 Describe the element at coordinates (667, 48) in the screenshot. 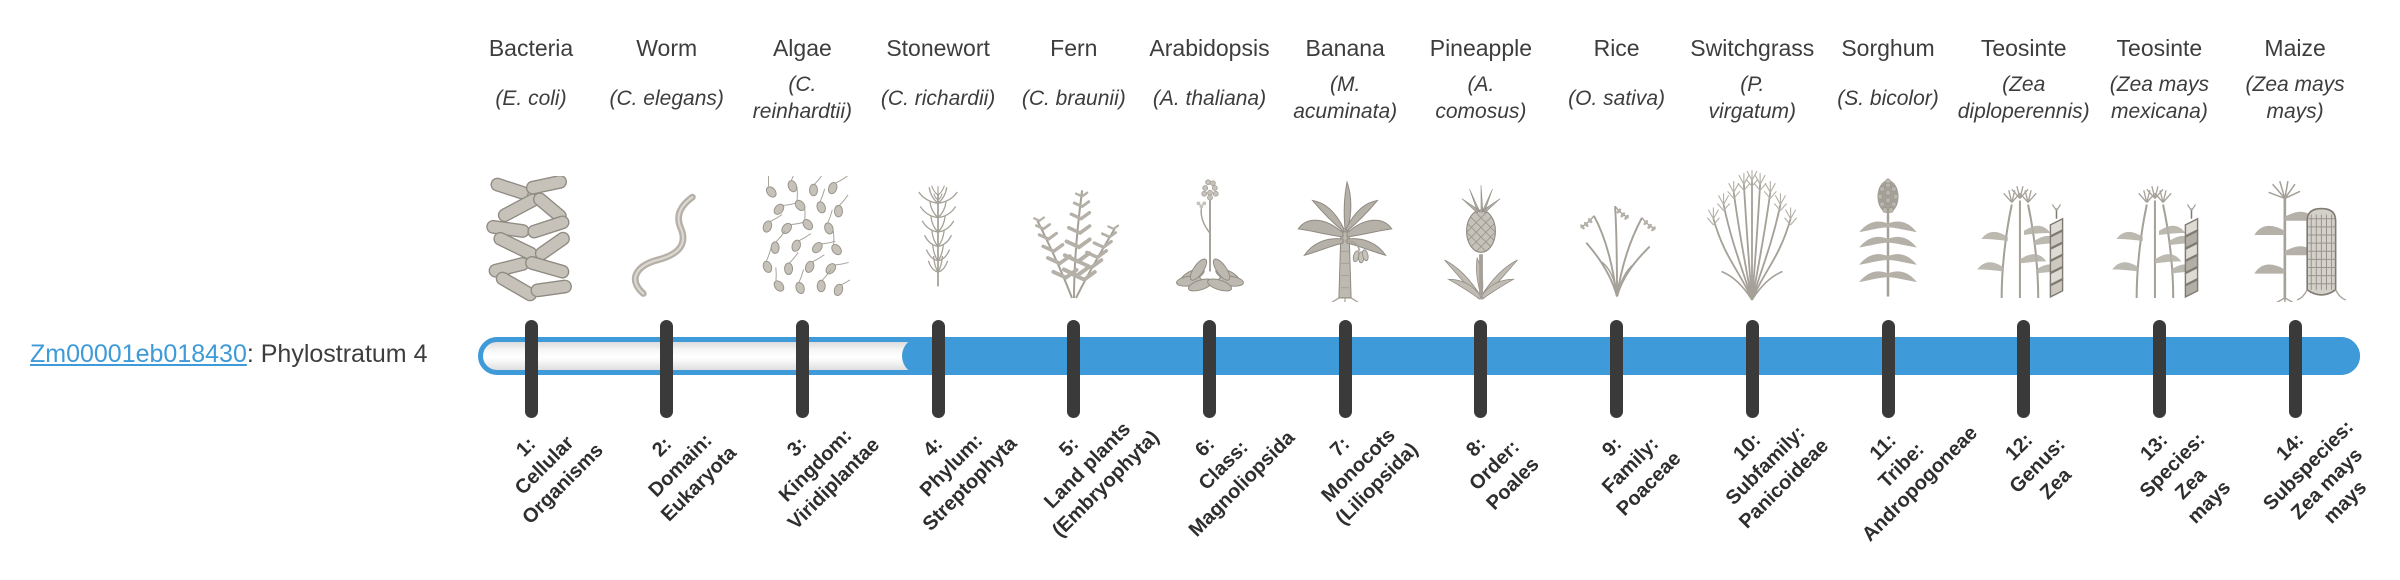

I see `organism-name: Worm` at that location.